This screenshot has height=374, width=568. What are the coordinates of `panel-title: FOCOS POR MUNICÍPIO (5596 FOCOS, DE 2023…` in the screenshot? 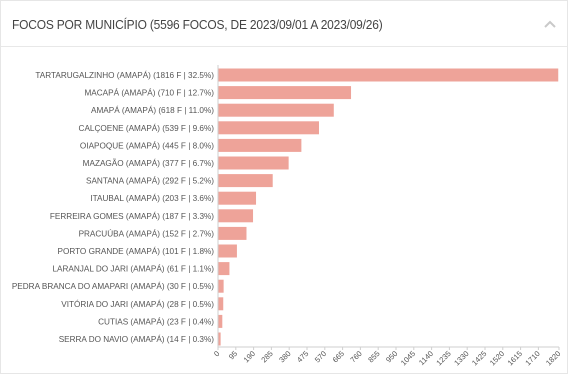 It's located at (197, 24).